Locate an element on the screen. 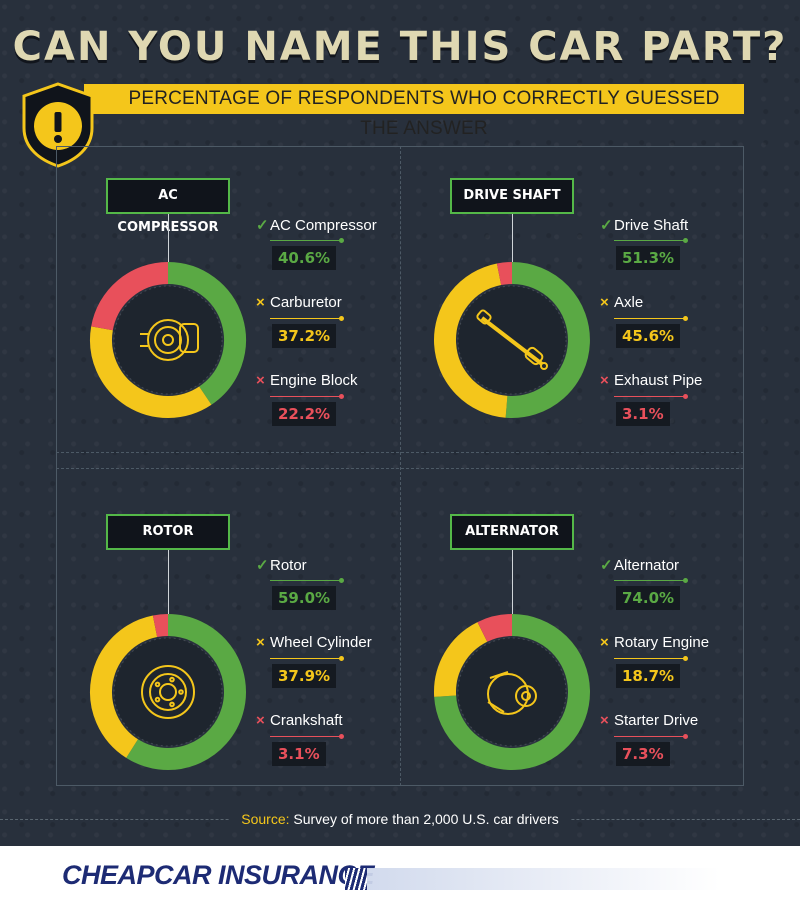 The width and height of the screenshot is (800, 911). answer-text: Alternator is located at coordinates (647, 565).